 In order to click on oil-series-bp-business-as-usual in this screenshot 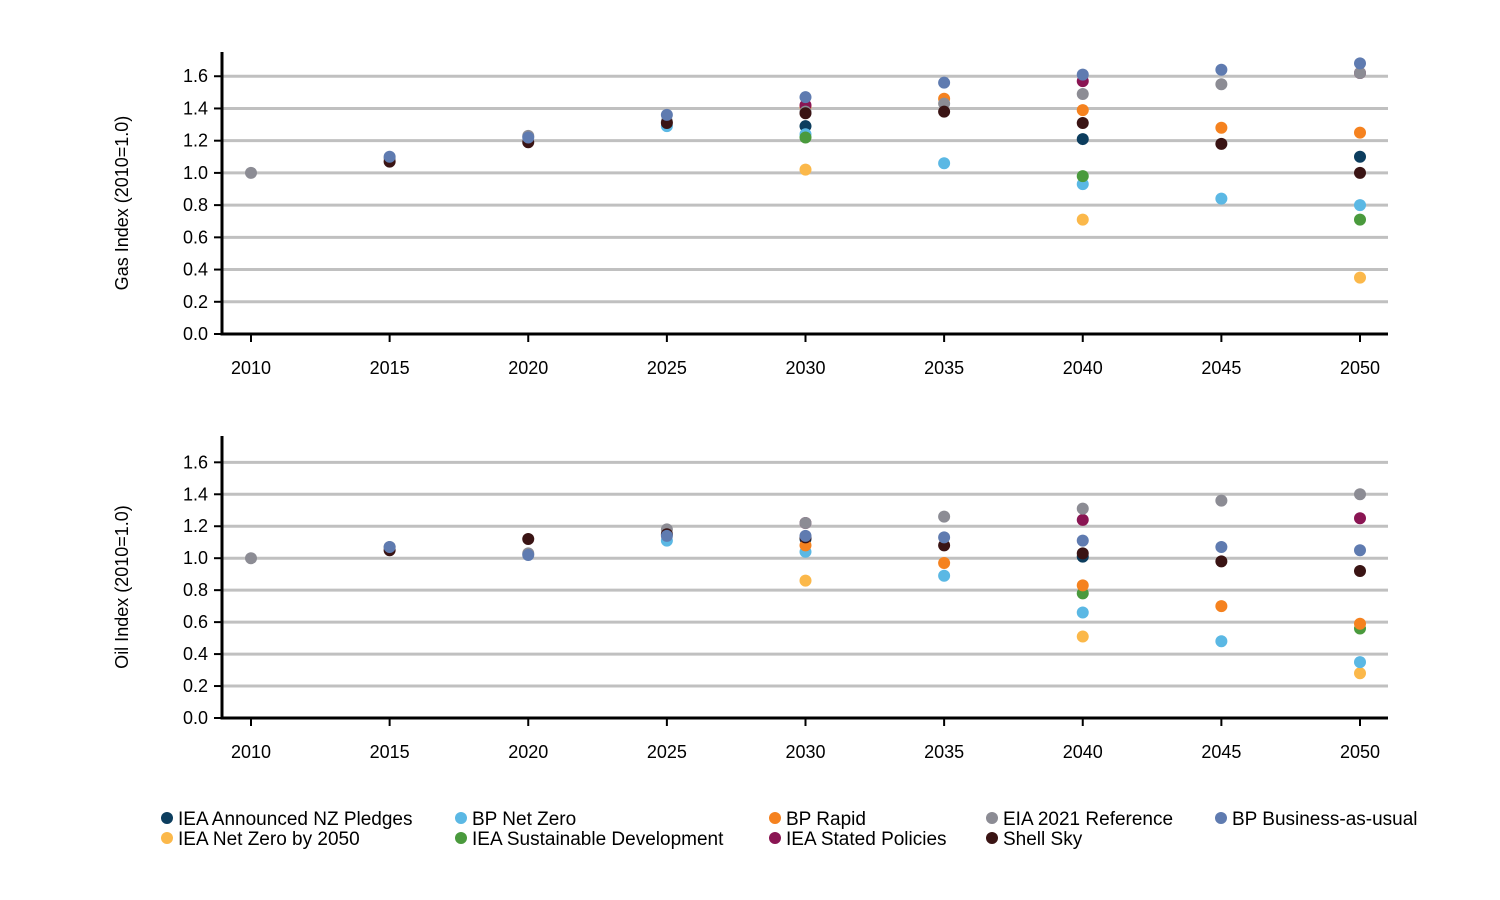, I will do `click(874, 545)`.